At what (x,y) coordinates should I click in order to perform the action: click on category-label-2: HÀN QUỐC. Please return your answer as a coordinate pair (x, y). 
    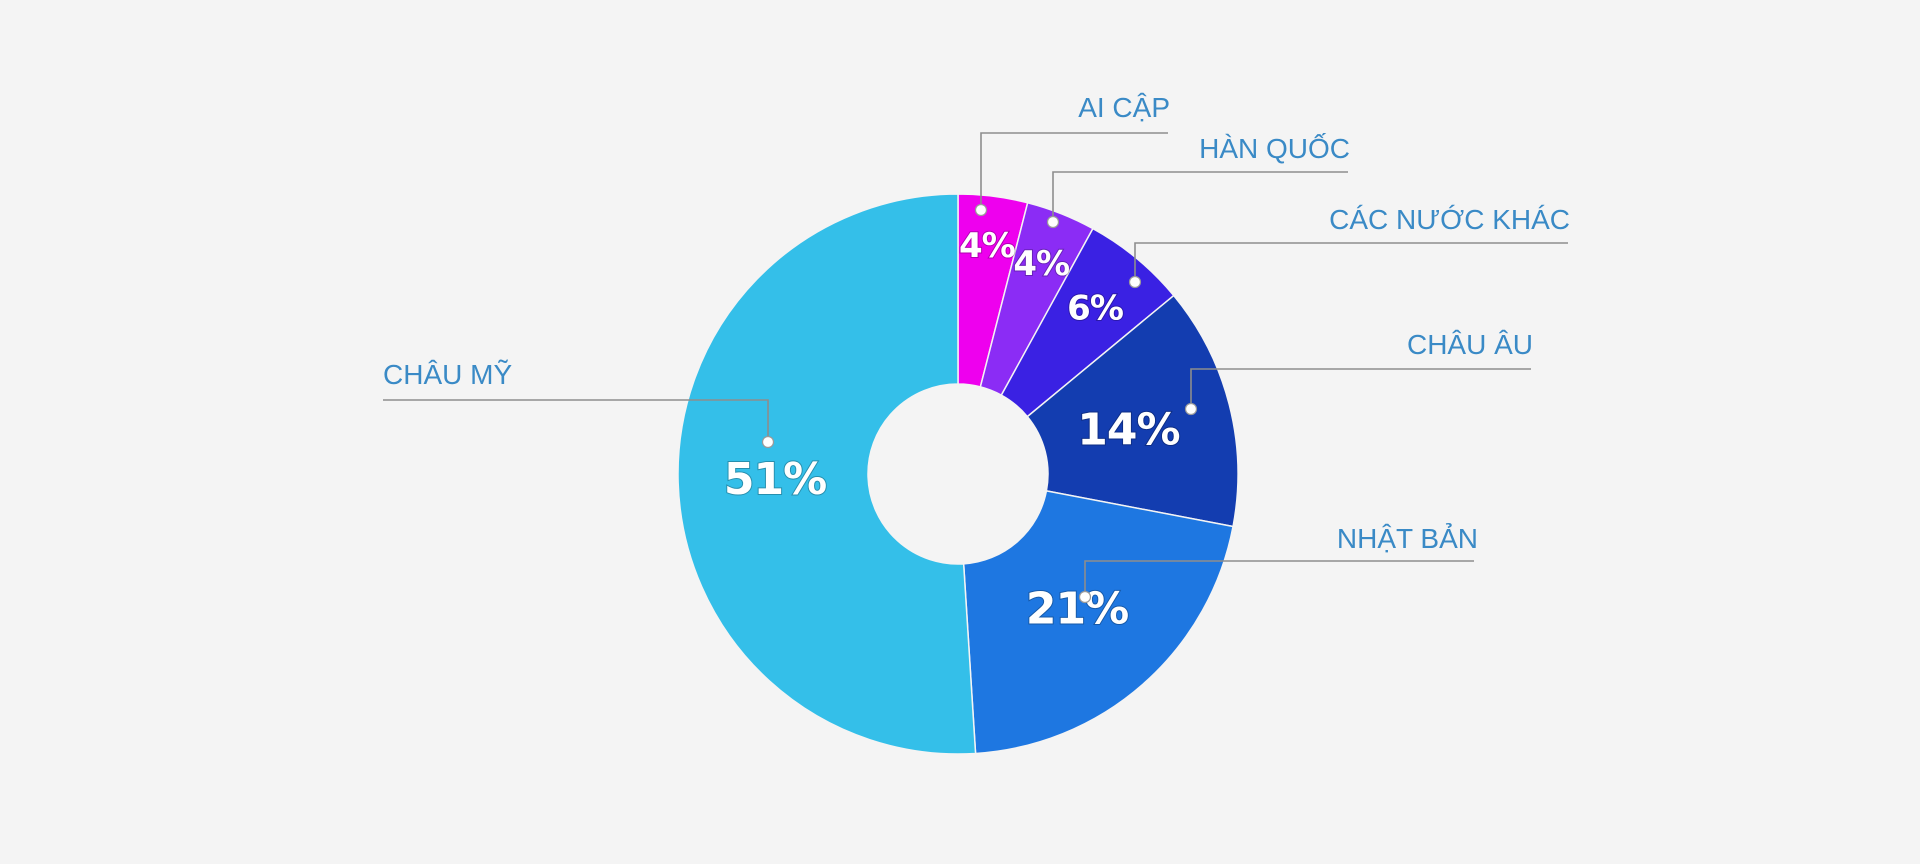
    Looking at the image, I should click on (1274, 148).